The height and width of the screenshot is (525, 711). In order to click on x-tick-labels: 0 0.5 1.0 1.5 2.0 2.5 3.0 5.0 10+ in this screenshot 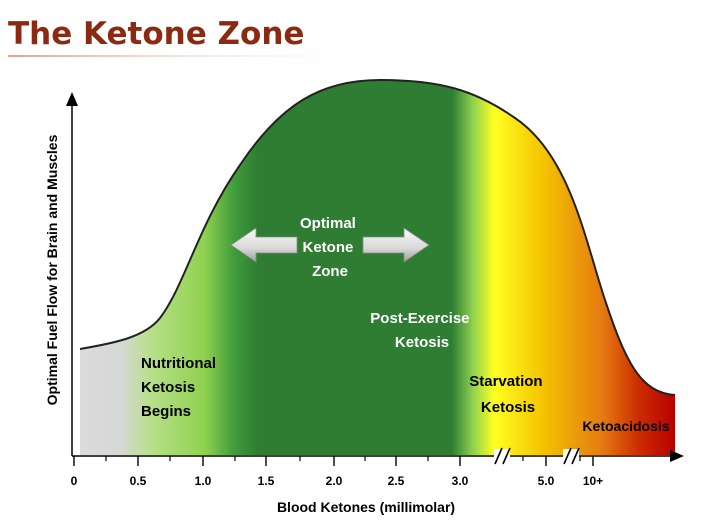, I will do `click(337, 481)`.